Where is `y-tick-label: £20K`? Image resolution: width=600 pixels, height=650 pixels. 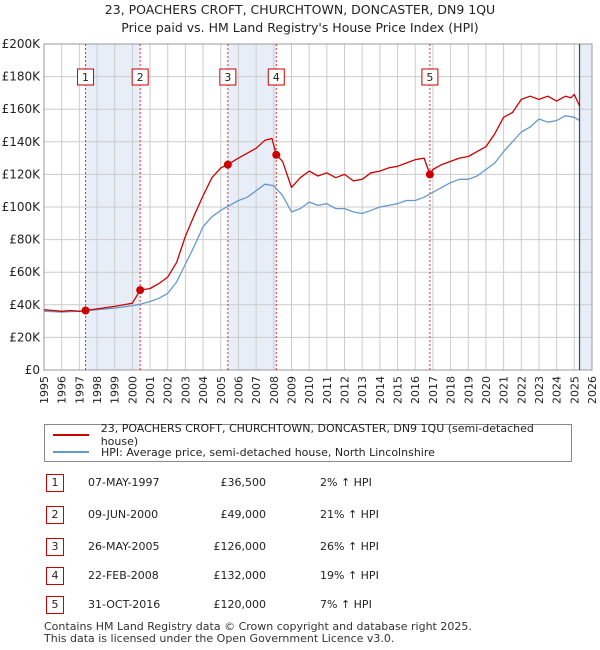
y-tick-label: £20K is located at coordinates (25, 337).